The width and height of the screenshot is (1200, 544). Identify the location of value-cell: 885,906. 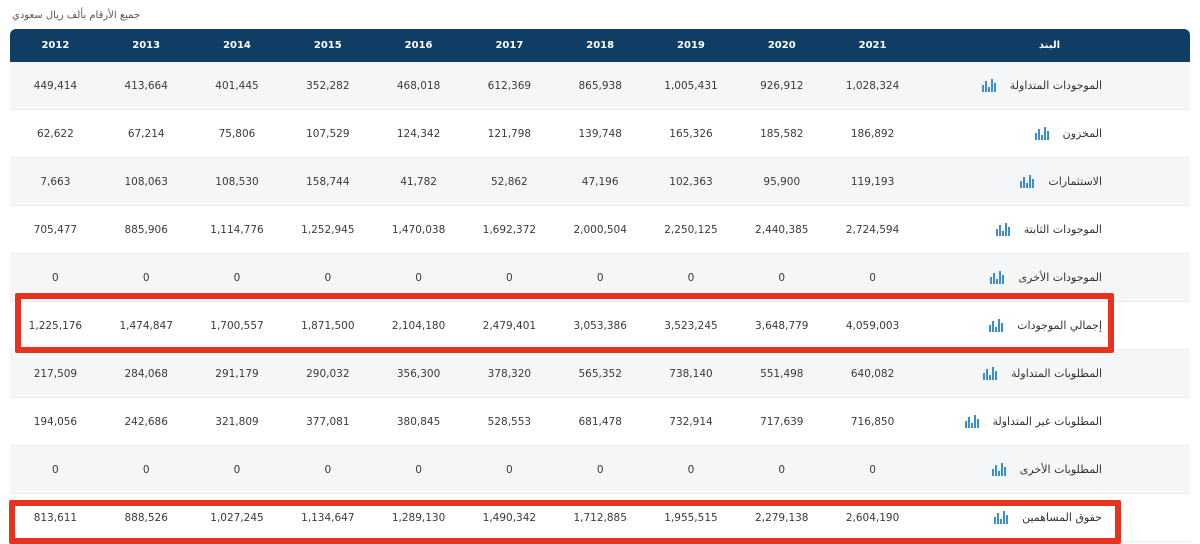
(146, 229).